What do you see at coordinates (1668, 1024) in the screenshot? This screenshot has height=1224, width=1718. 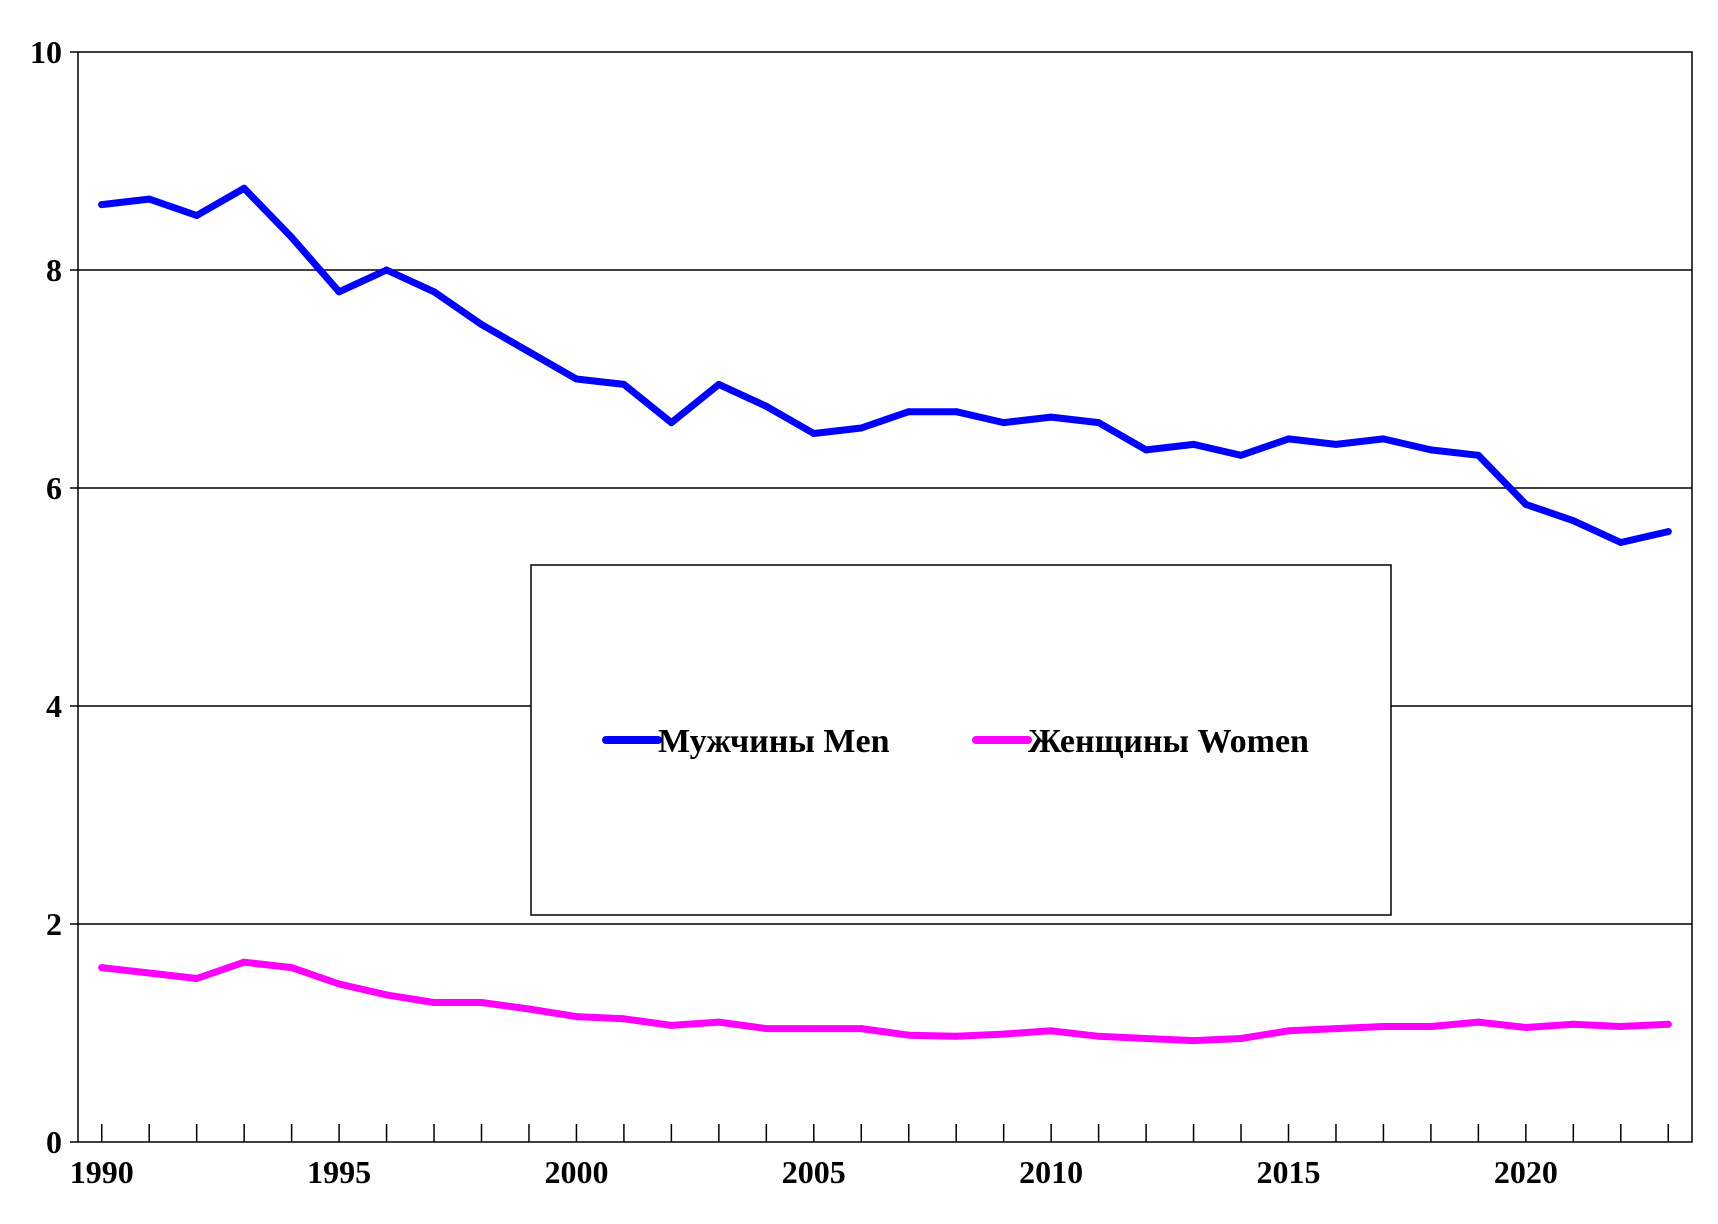 I see `data-point-1-2023` at bounding box center [1668, 1024].